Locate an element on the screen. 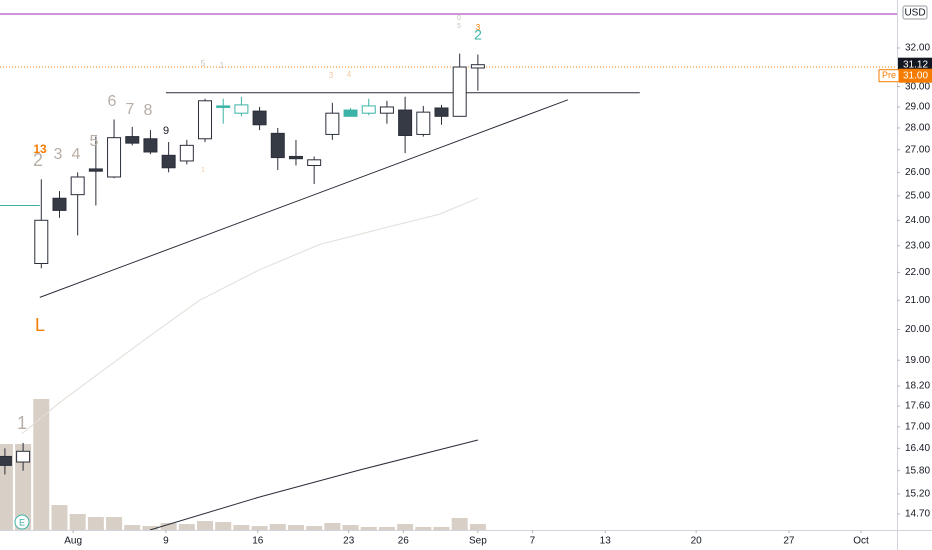 The width and height of the screenshot is (932, 550). y-tick-label: 15.80 is located at coordinates (917, 470).